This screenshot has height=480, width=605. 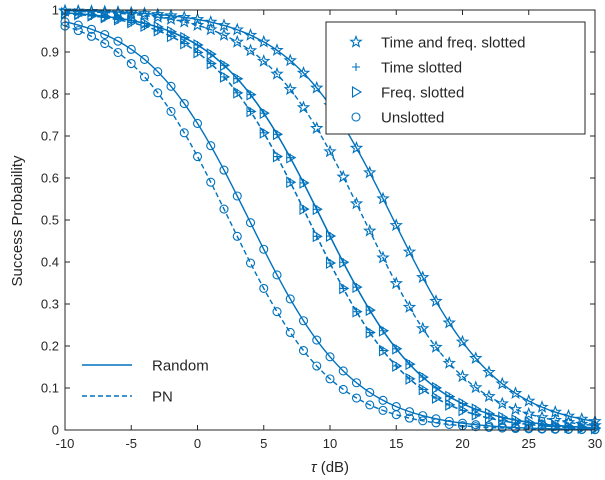 What do you see at coordinates (50, 304) in the screenshot?
I see `y-tick-label: 0.3` at bounding box center [50, 304].